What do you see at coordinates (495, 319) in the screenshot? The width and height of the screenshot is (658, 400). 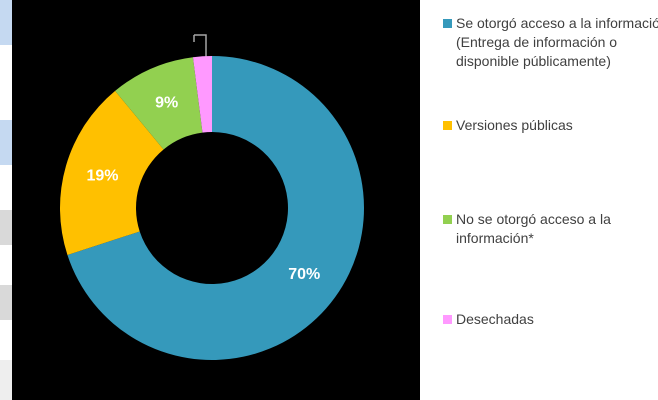 I see `legend-label: Desechadas` at bounding box center [495, 319].